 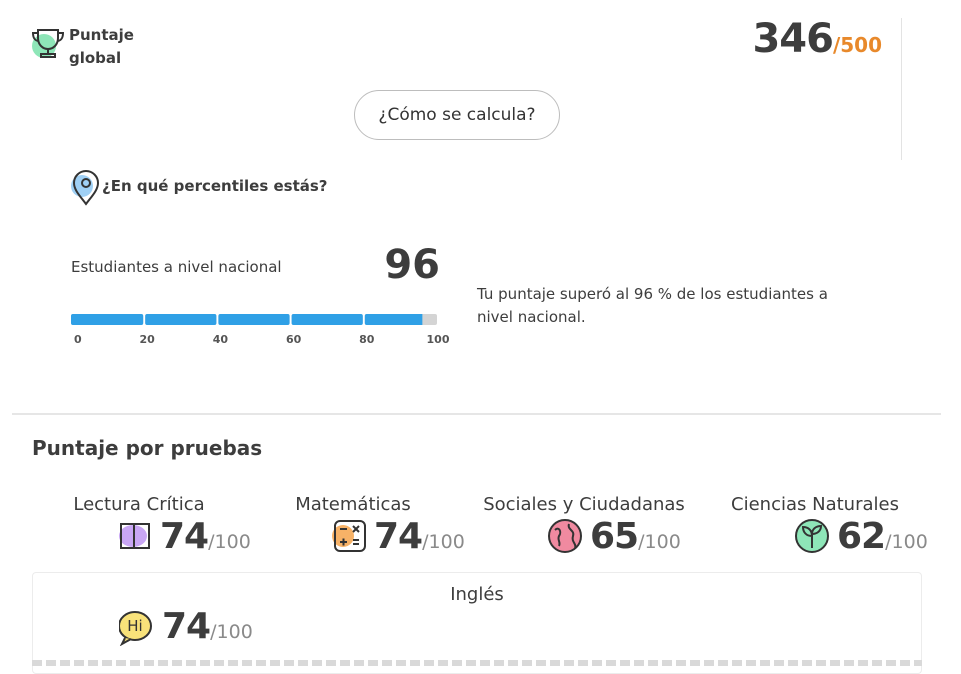 What do you see at coordinates (221, 339) in the screenshot?
I see `tick-label: 40` at bounding box center [221, 339].